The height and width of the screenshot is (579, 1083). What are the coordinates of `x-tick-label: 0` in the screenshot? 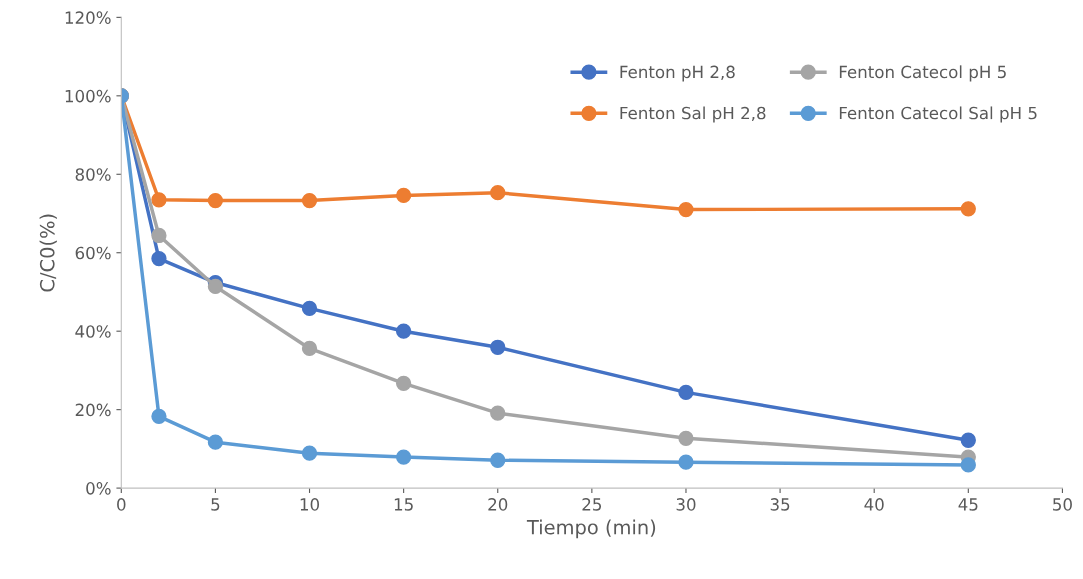 It's located at (121, 504).